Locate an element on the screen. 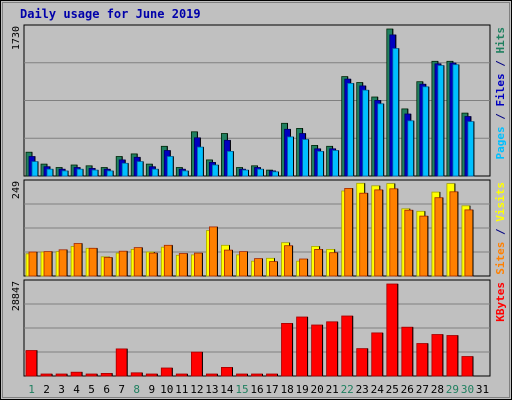 The image size is (512, 400). legend-part: Sites is located at coordinates (500, 258).